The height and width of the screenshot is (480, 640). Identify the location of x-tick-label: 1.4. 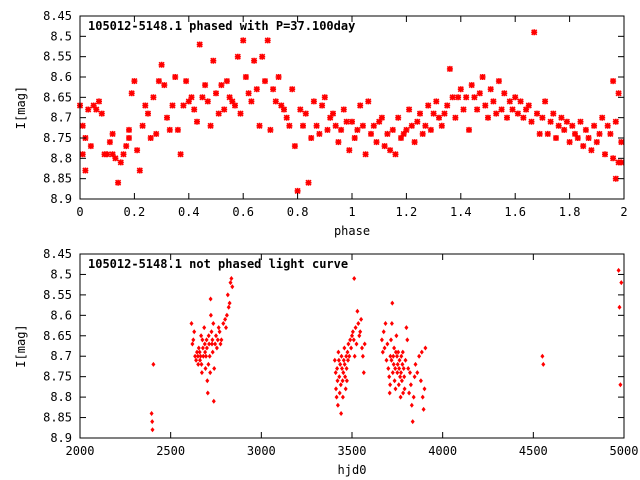
(461, 212).